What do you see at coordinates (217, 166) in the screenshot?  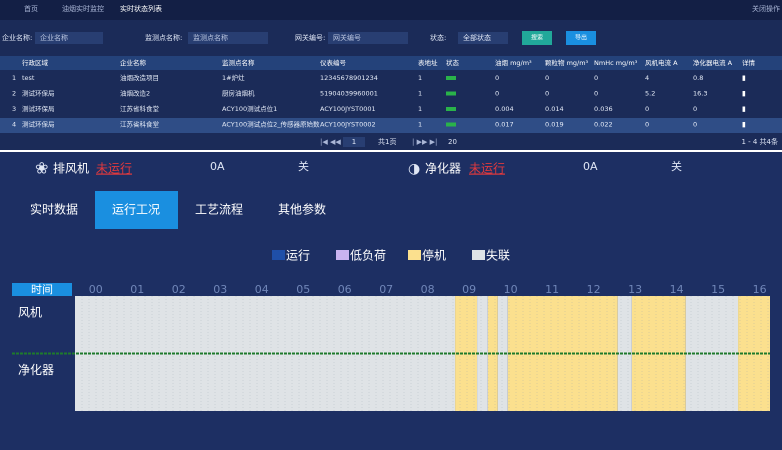 I see `device-current: 0A` at bounding box center [217, 166].